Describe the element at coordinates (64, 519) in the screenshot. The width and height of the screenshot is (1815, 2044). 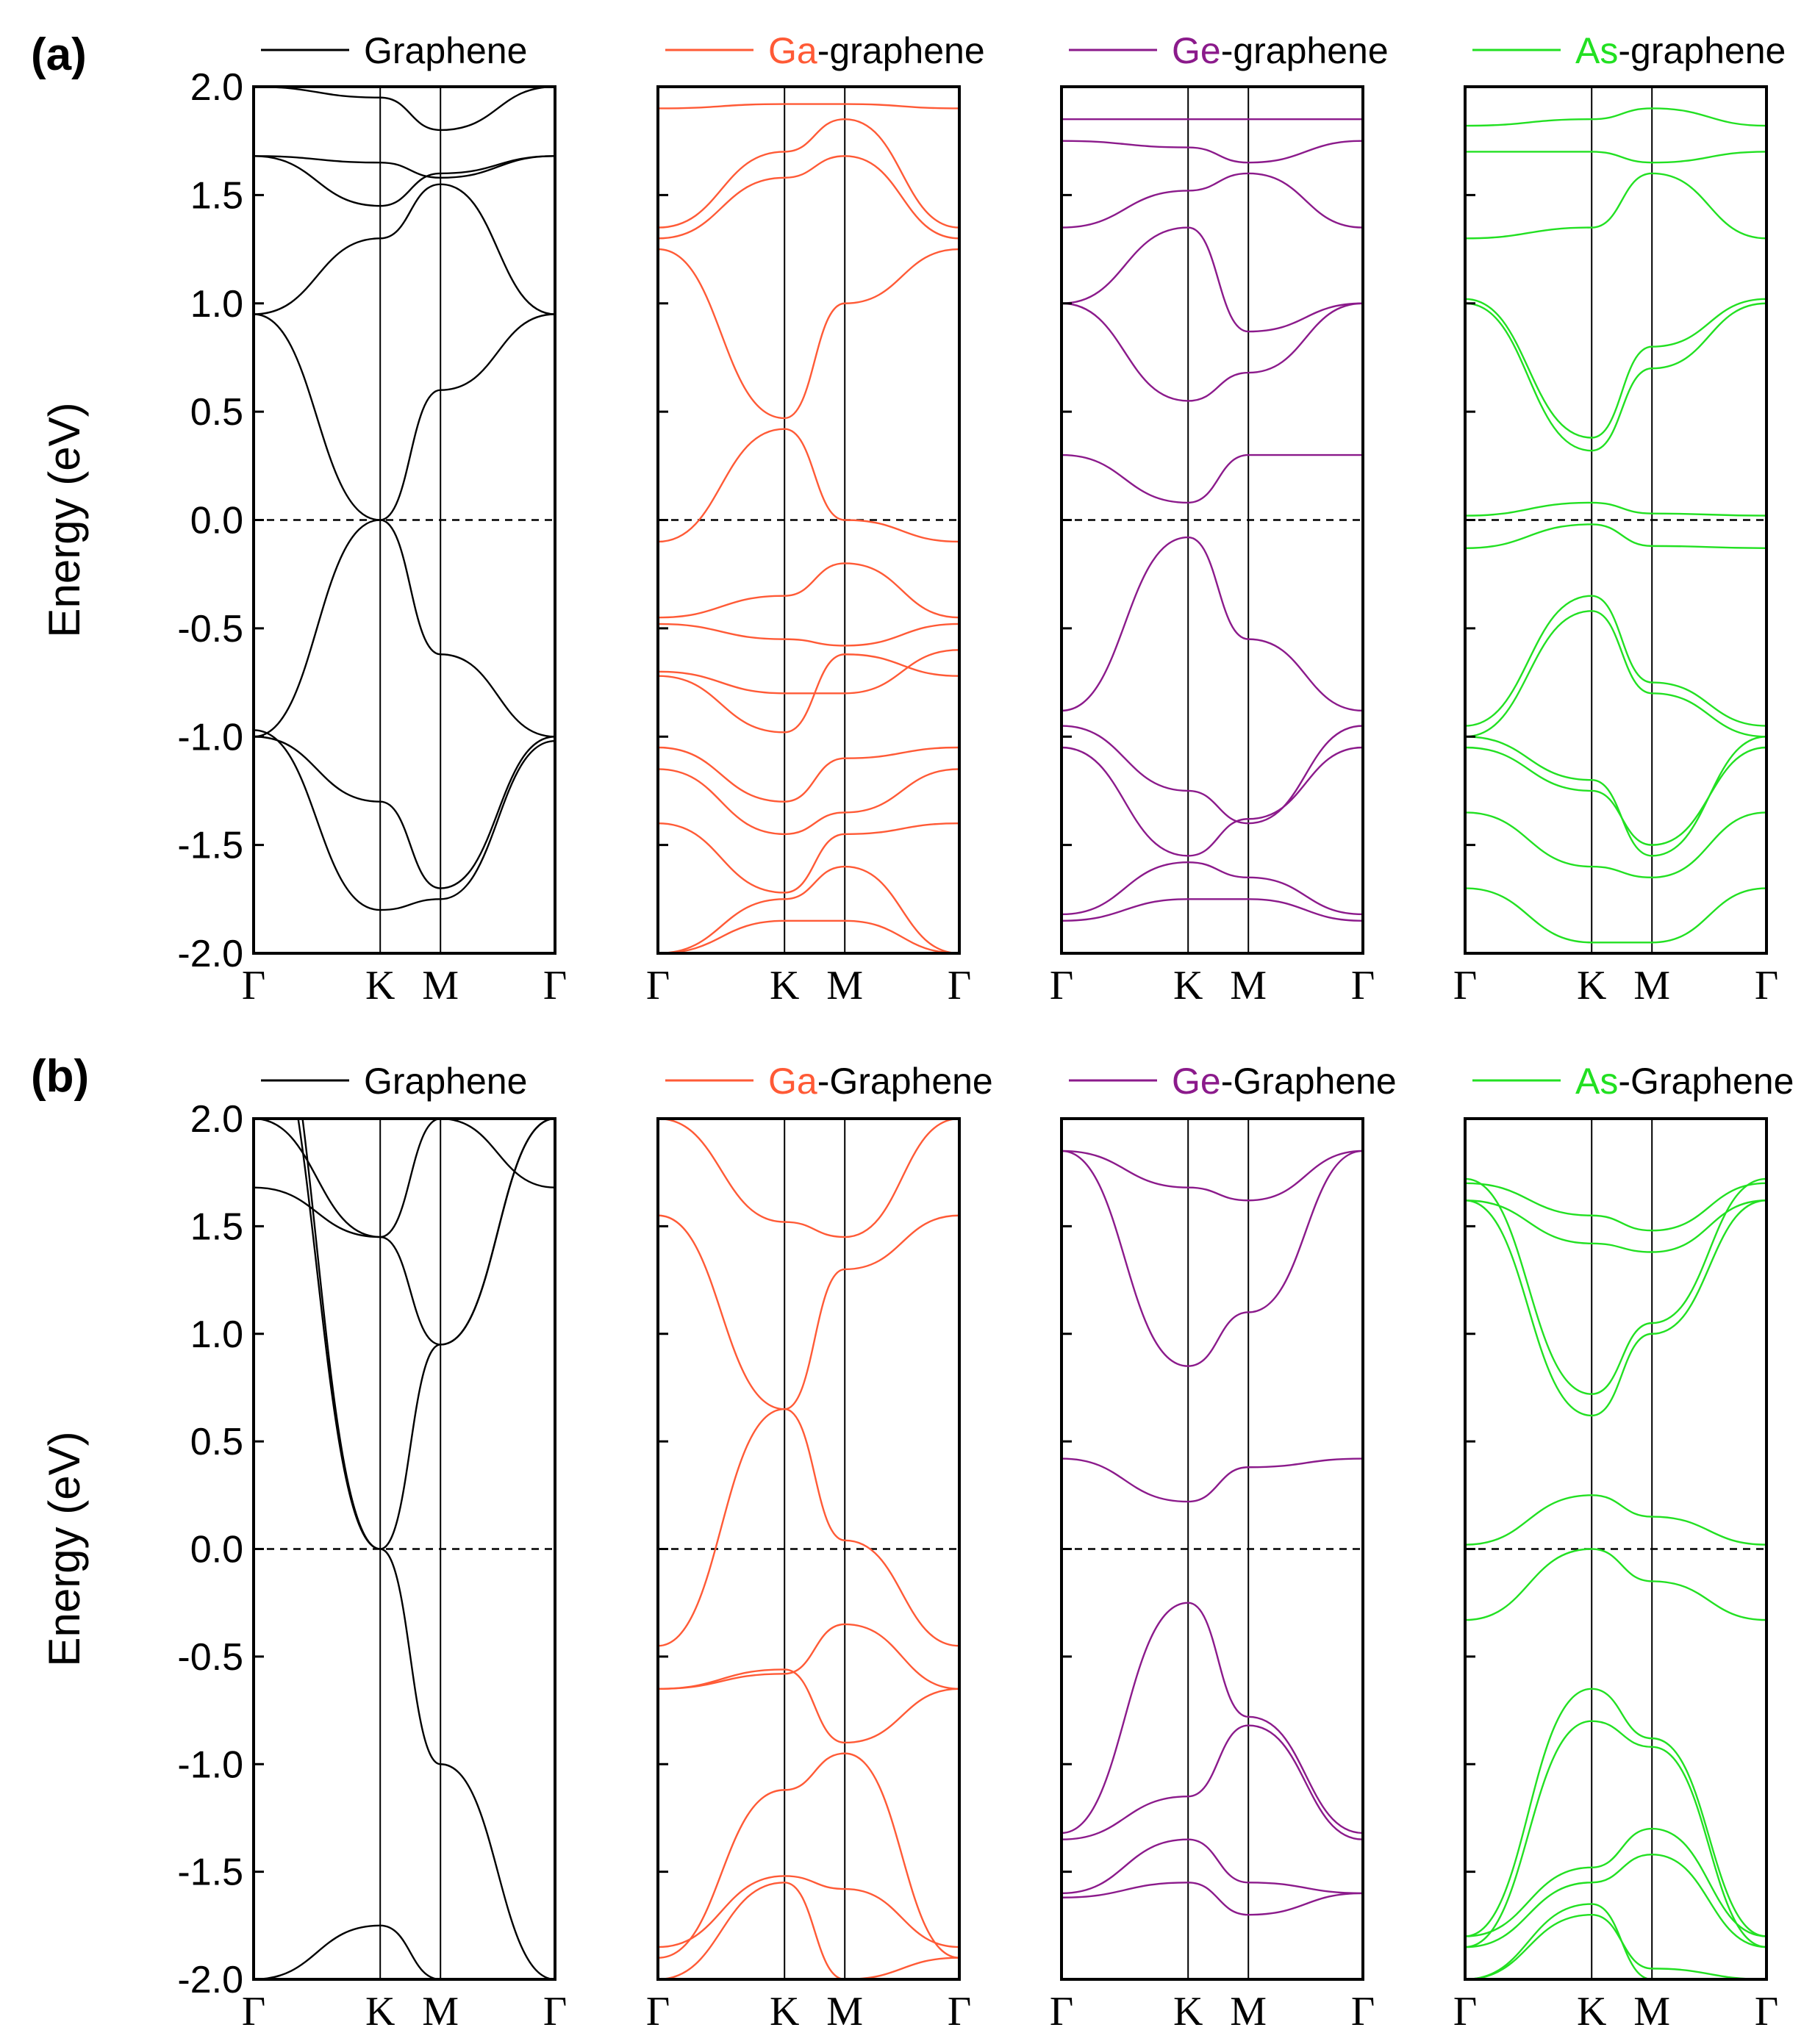
I see `y-axis-title: Energy (eV)` at that location.